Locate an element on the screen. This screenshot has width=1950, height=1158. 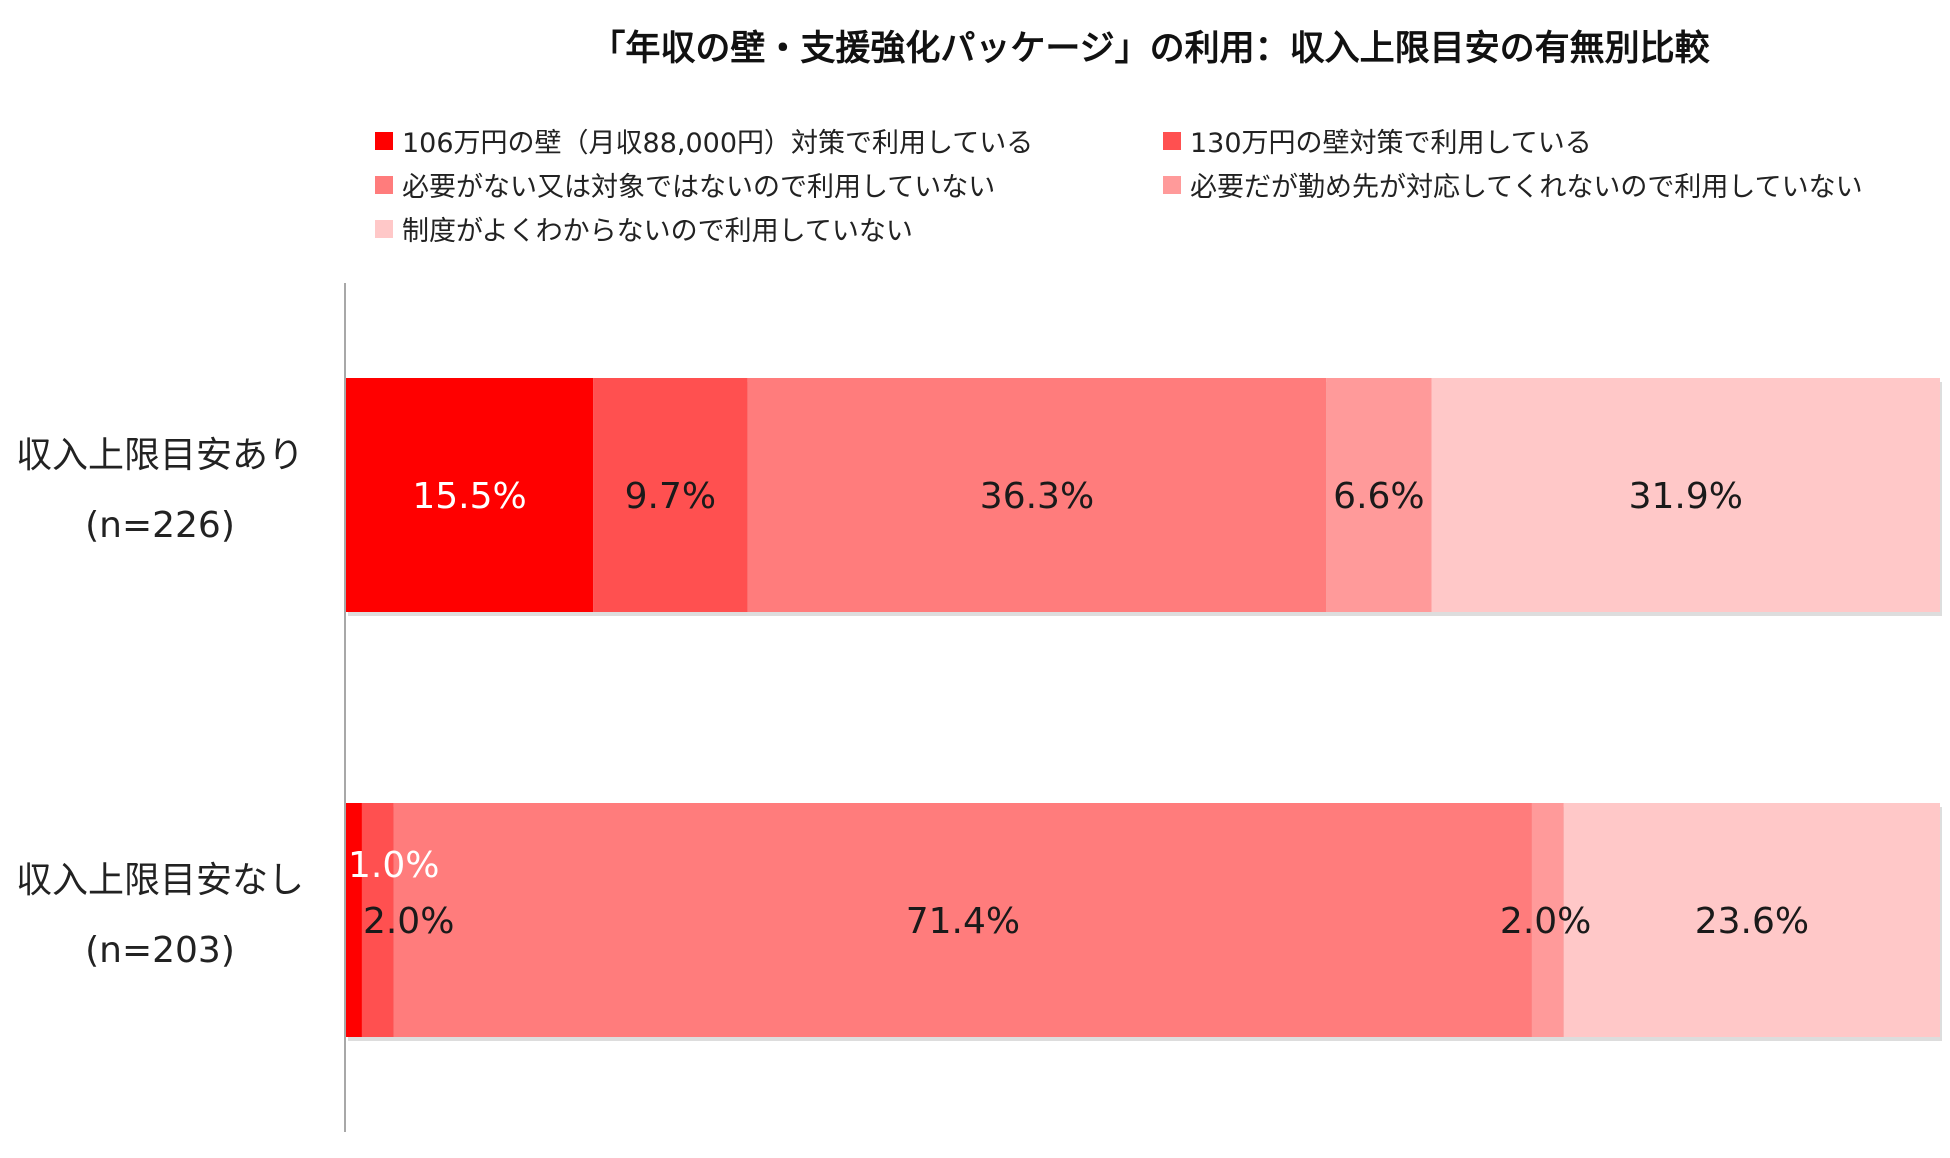
value-label-r1-s2: 9.7% is located at coordinates (670, 496).